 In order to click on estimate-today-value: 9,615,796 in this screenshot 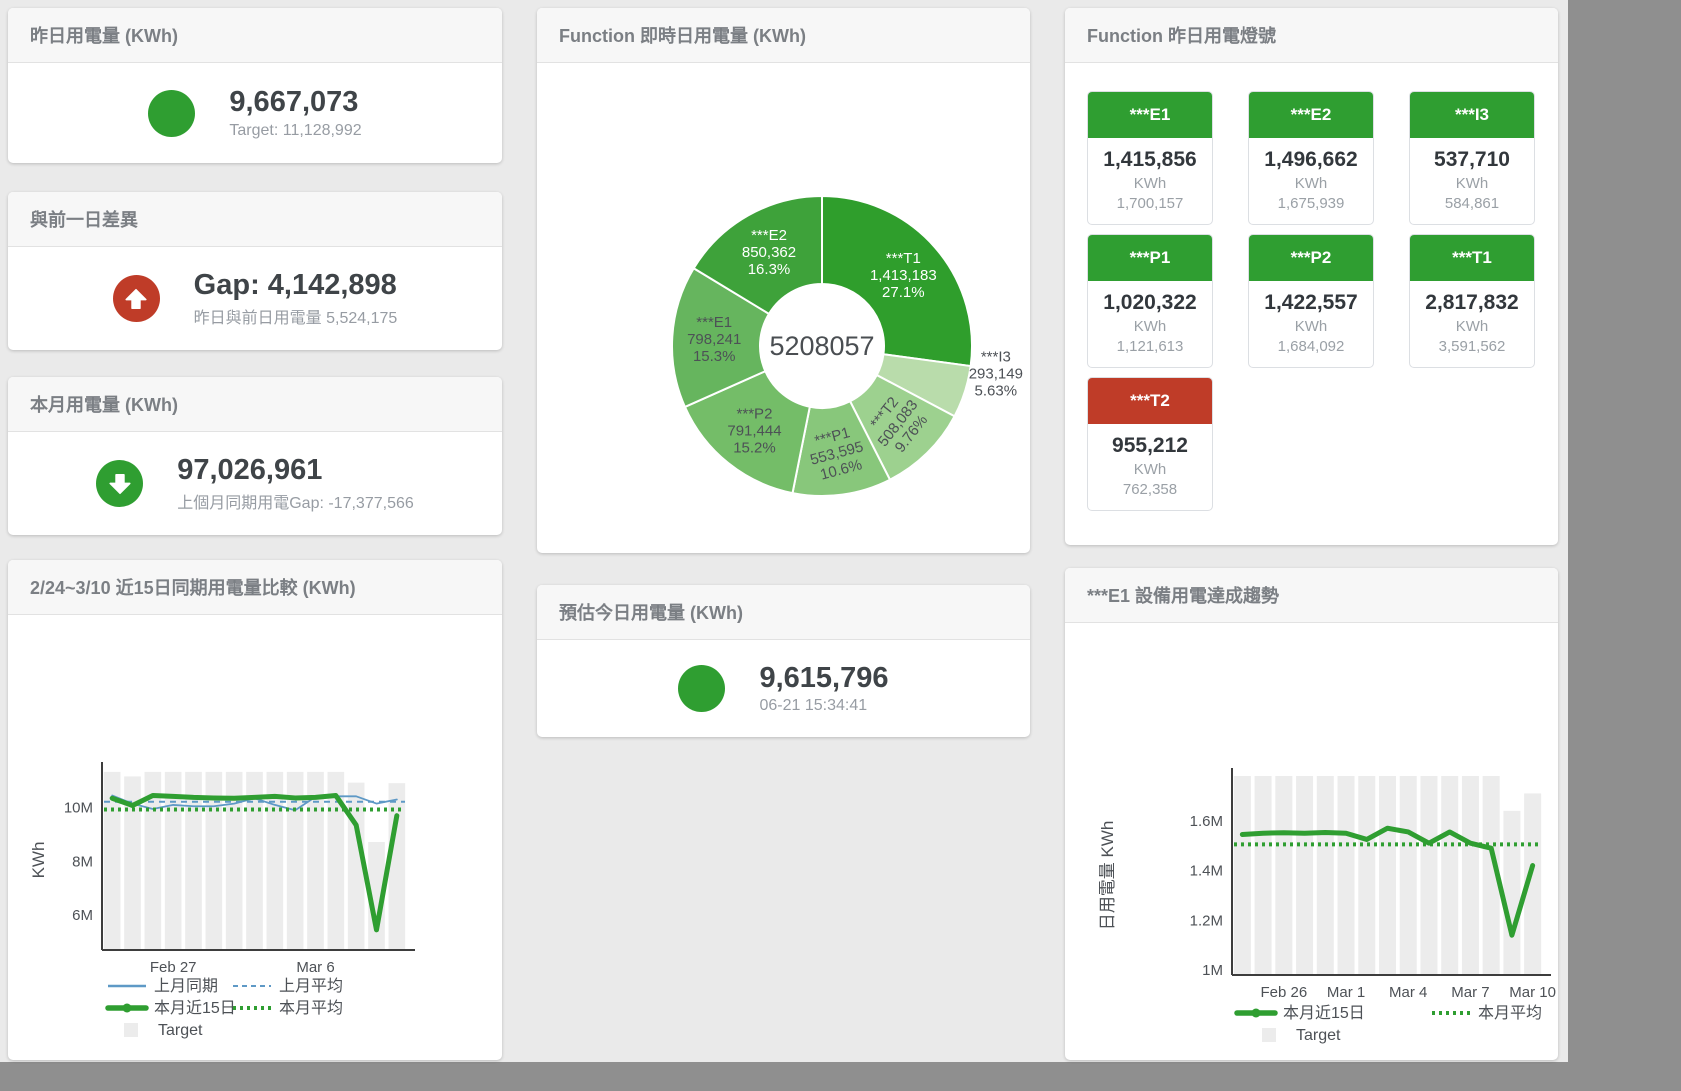, I will do `click(824, 677)`.